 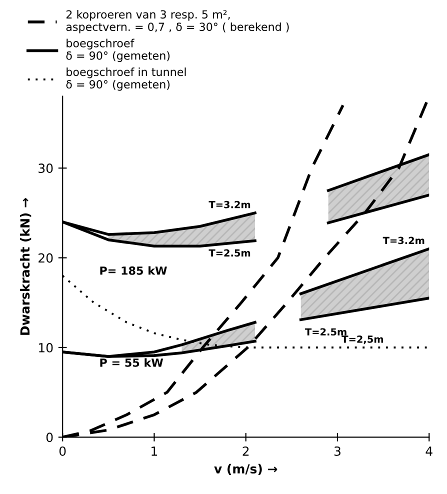 I want to click on x-tick-label: 1, so click(x=155, y=451).